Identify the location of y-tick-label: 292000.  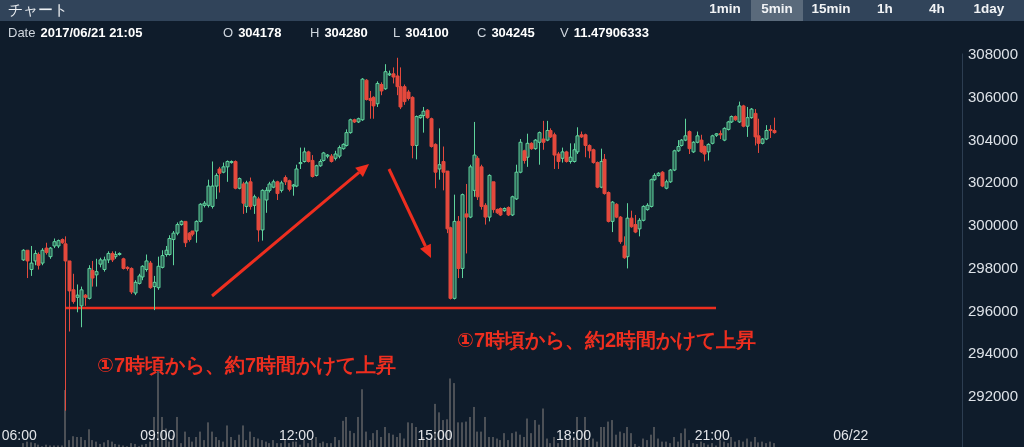
(993, 396).